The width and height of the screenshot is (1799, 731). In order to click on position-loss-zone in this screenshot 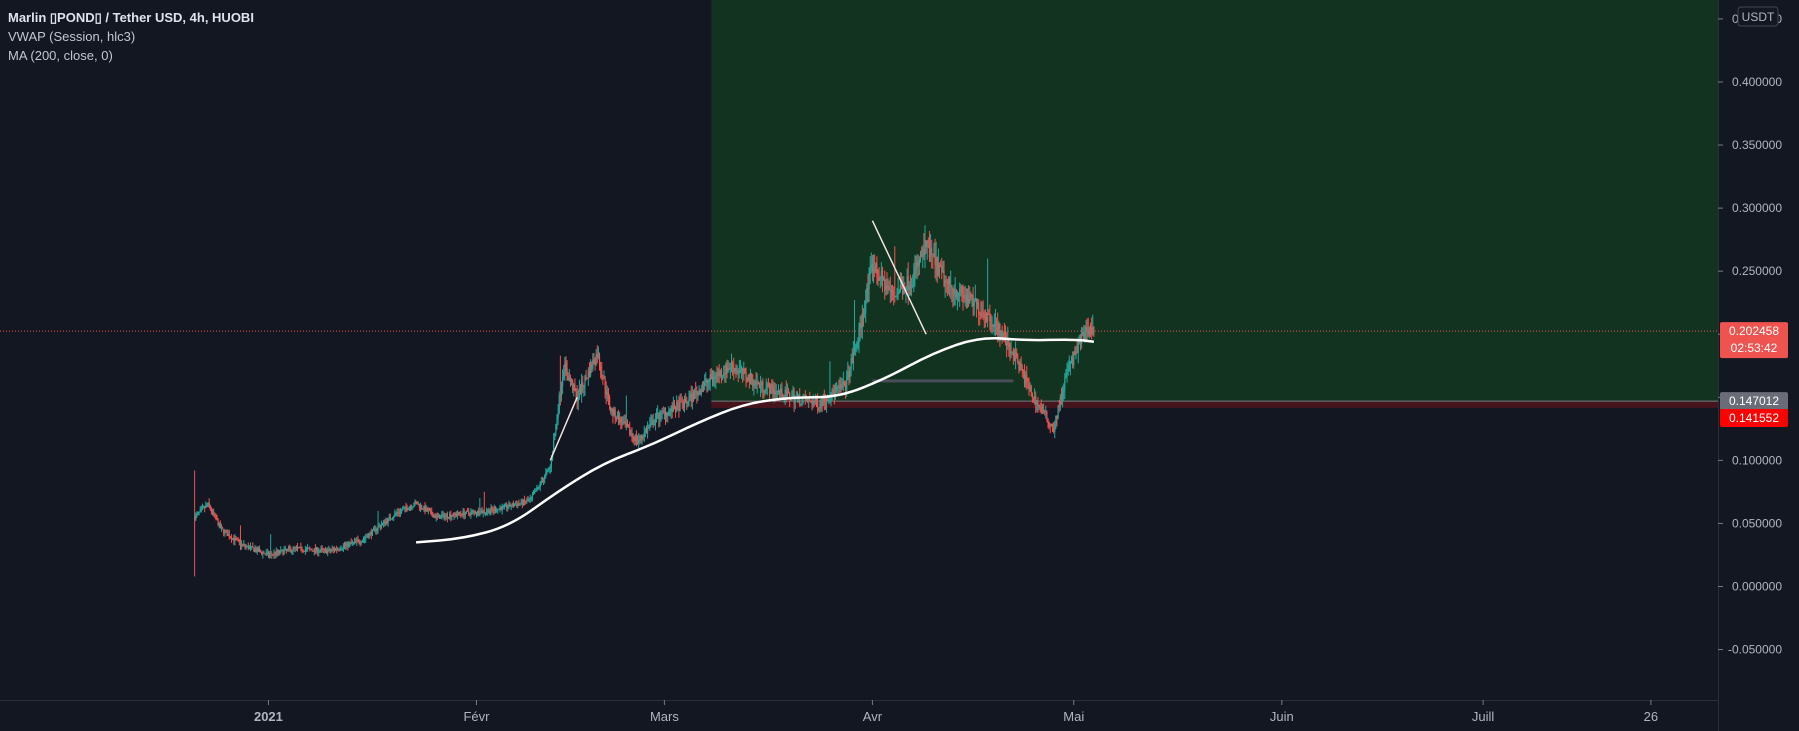, I will do `click(1214, 404)`.